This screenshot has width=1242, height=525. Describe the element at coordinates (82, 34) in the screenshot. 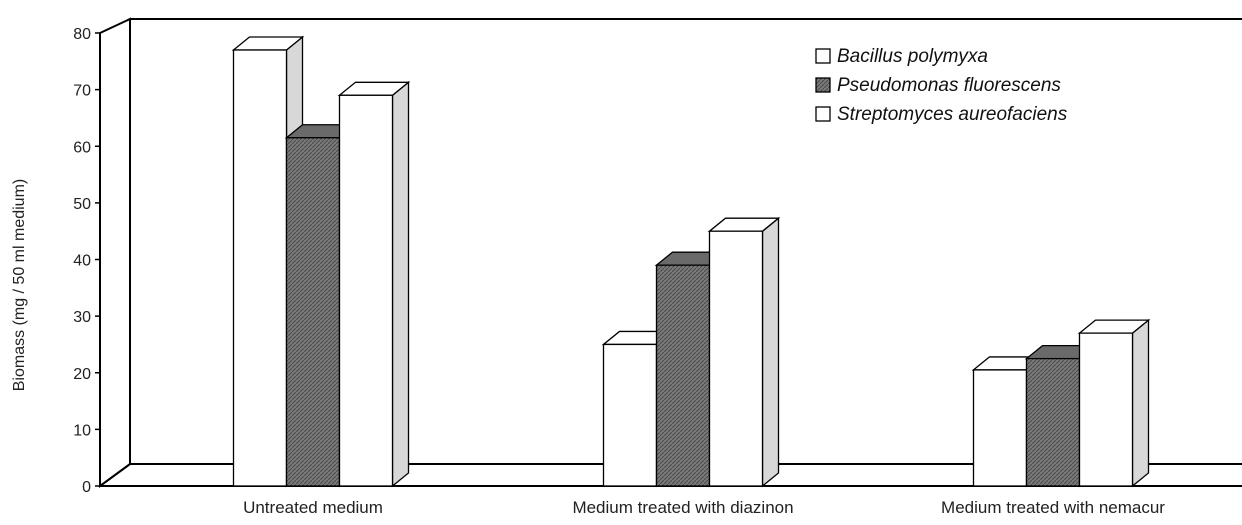

I see `y-tick-label: 80` at that location.